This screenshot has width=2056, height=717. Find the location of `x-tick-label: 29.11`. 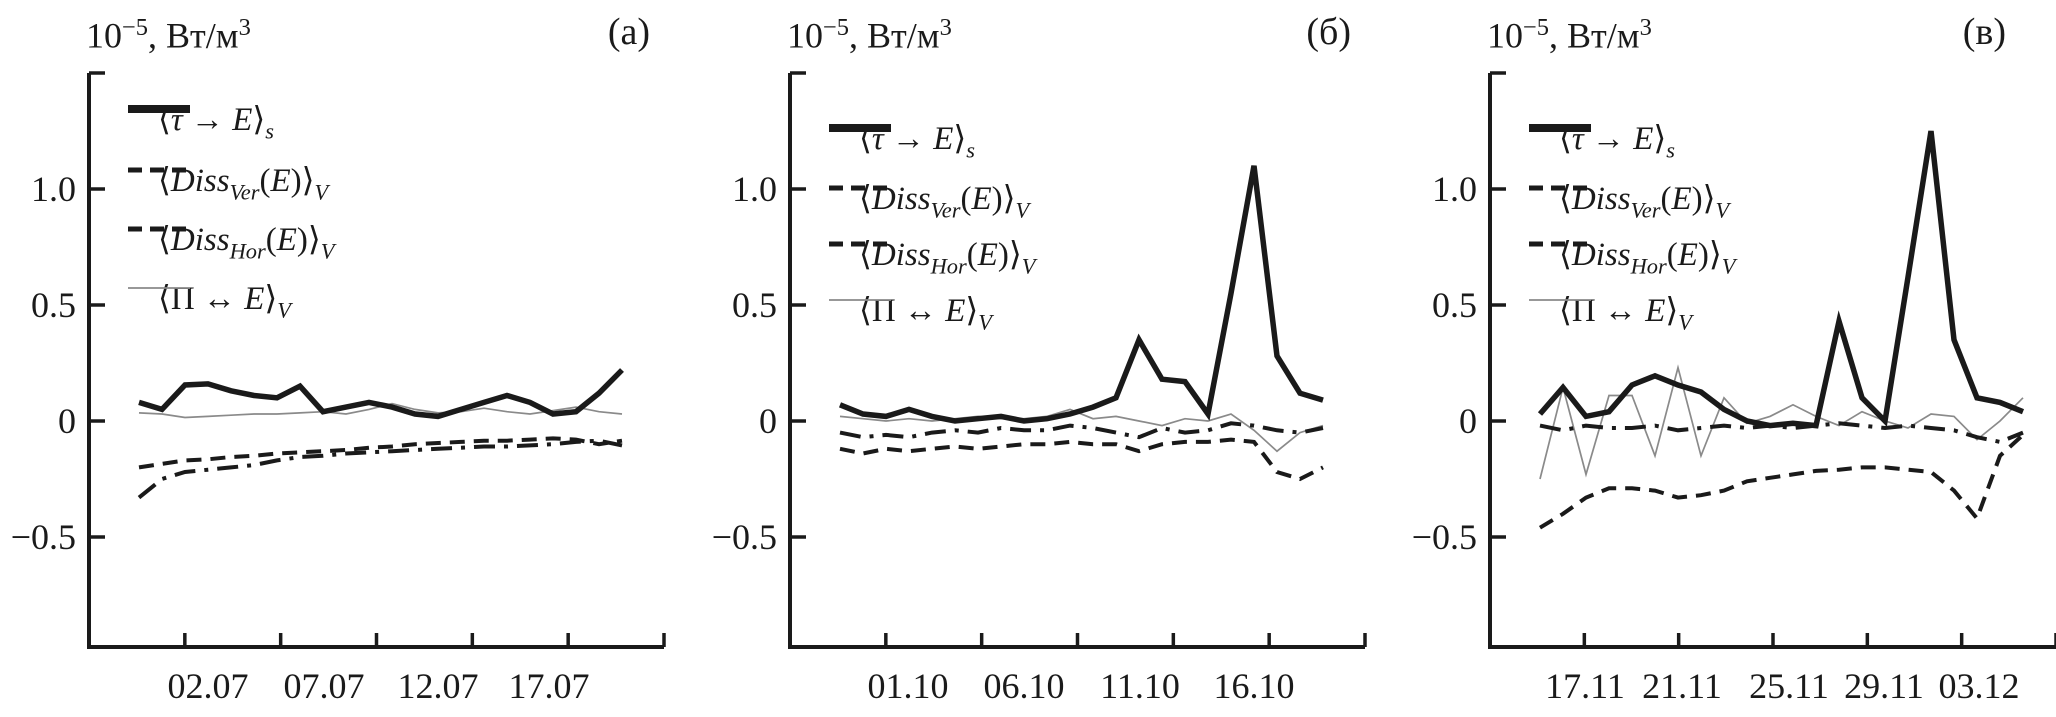

x-tick-label: 29.11 is located at coordinates (1884, 686).